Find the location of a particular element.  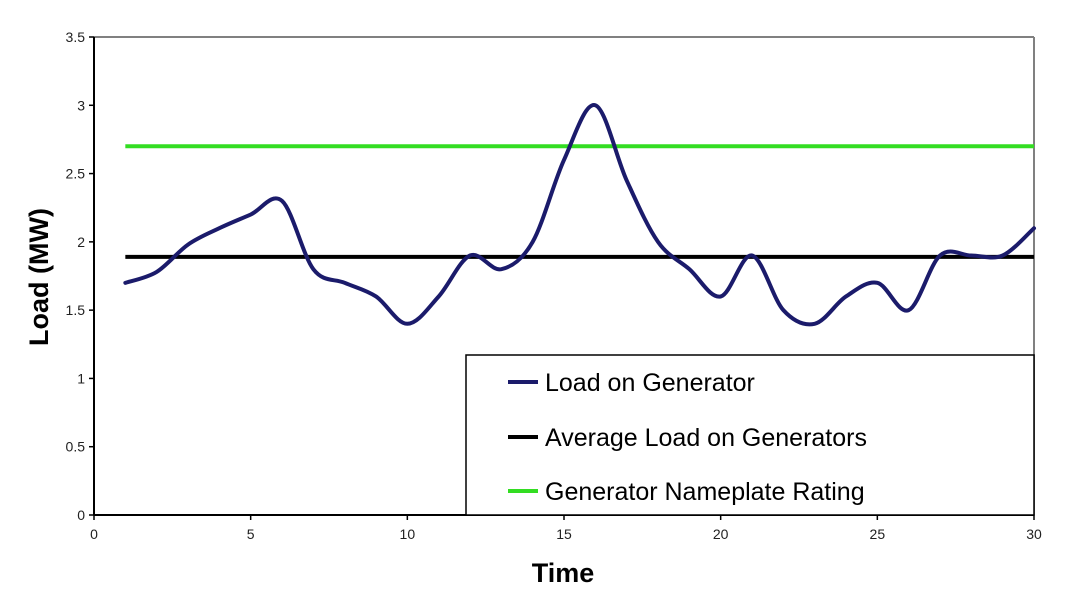

legend-item-nameplate: Generator Nameplate Rating is located at coordinates (686, 492).